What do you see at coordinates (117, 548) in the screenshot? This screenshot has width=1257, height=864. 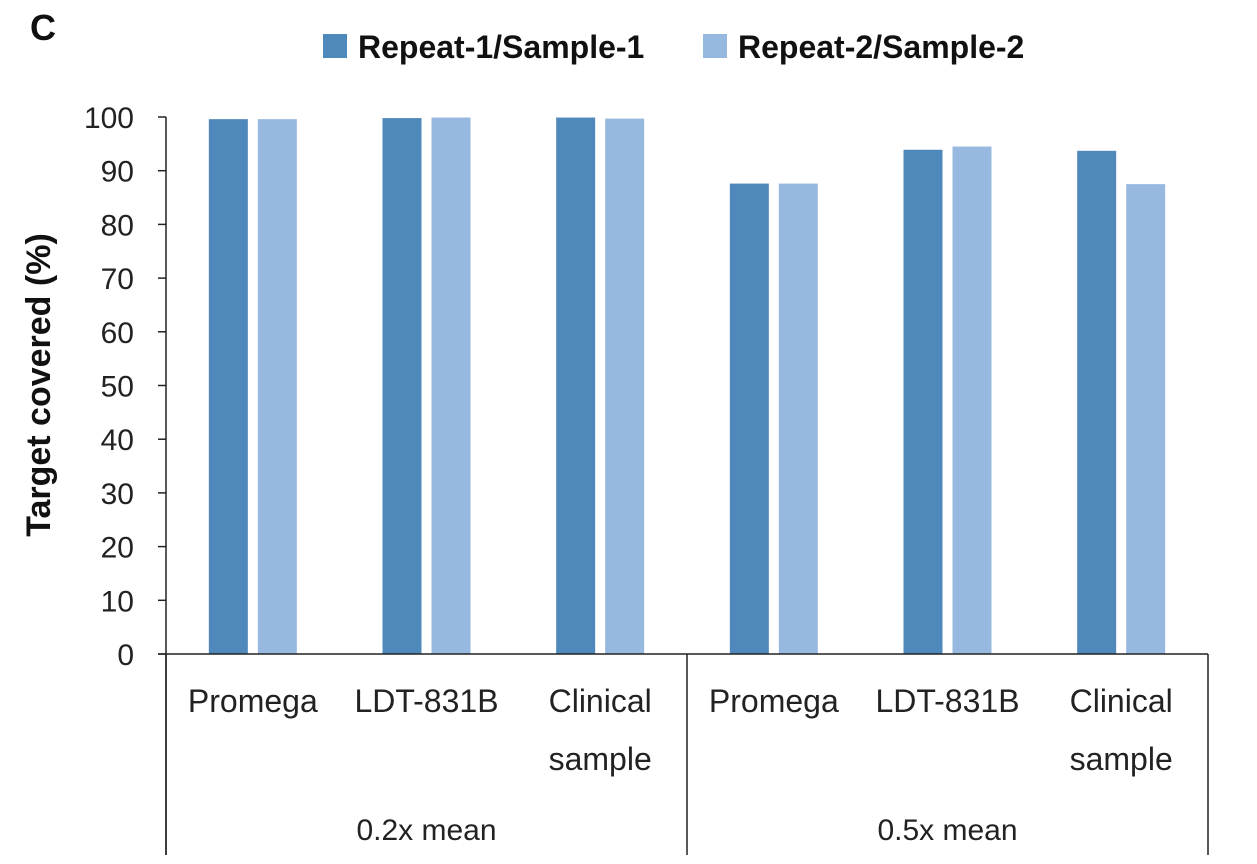 I see `y-tick-label: 20` at bounding box center [117, 548].